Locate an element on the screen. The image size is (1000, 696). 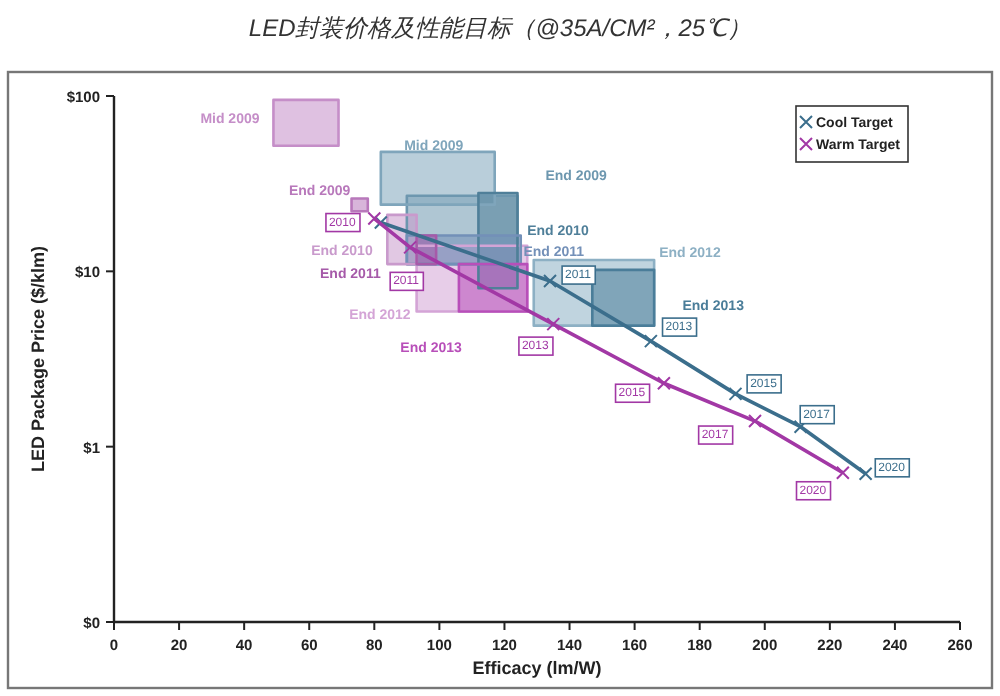
chart-title: LED封装价格及性能目标（@35A/CM²，25℃） is located at coordinates (500, 28).